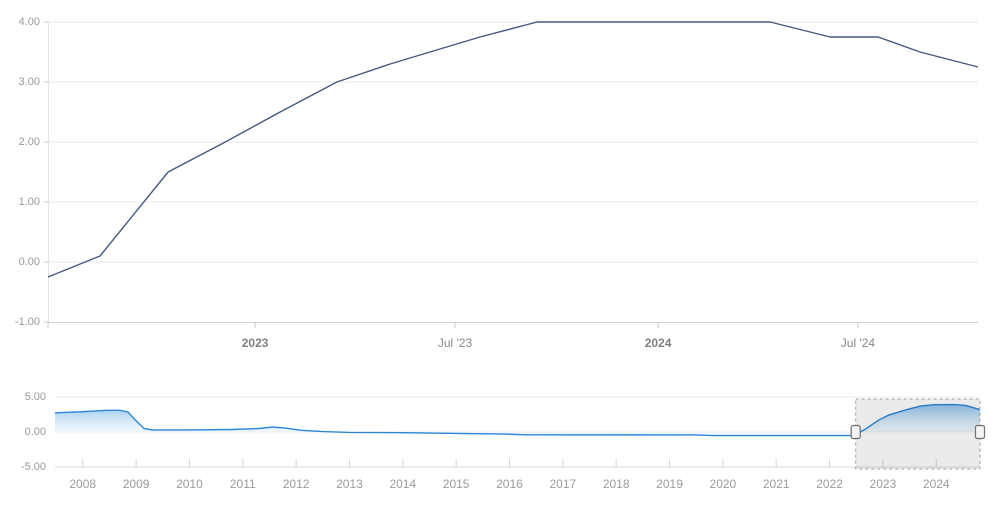 Image resolution: width=993 pixels, height=520 pixels. I want to click on main-y-axis-label: 3.00, so click(29, 82).